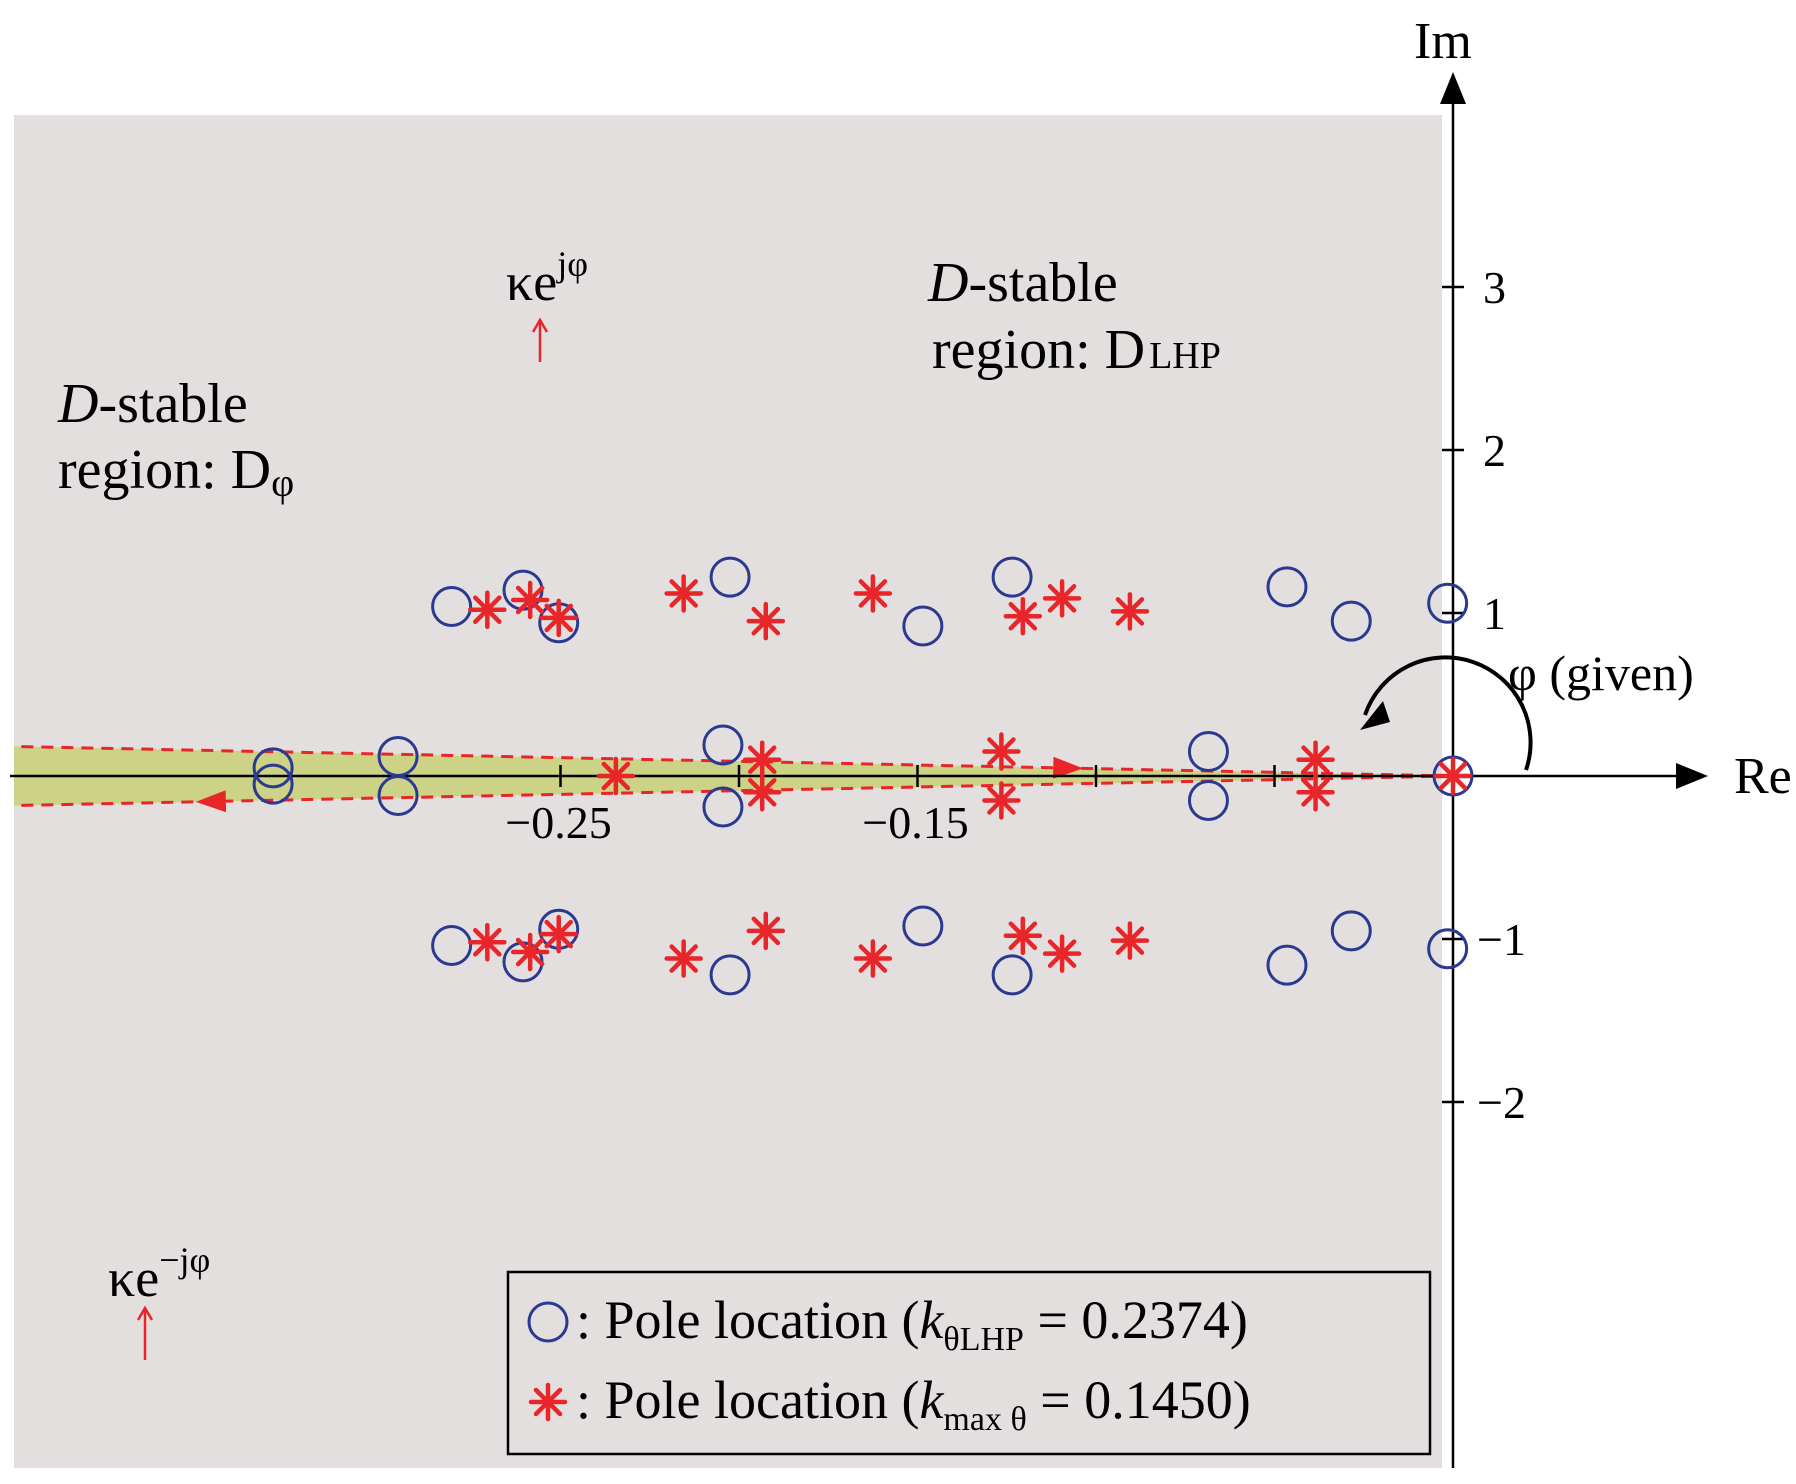 The width and height of the screenshot is (1796, 1484). I want to click on y-tick-label: 2, so click(1494, 450).